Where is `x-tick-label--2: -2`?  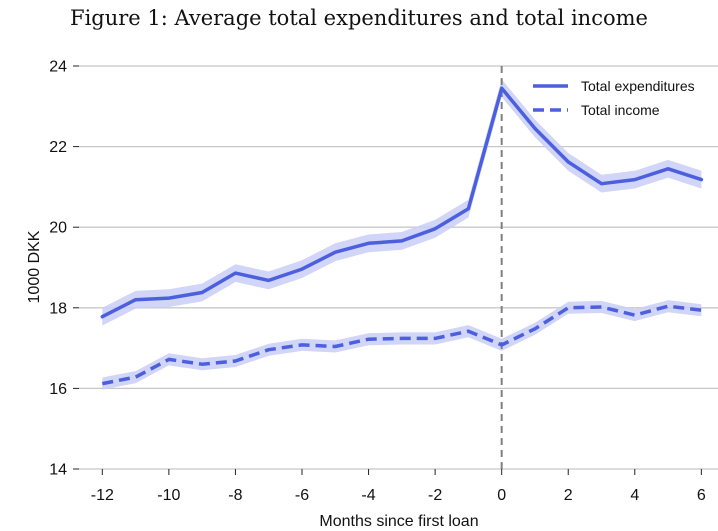
x-tick-label--2: -2 is located at coordinates (435, 495).